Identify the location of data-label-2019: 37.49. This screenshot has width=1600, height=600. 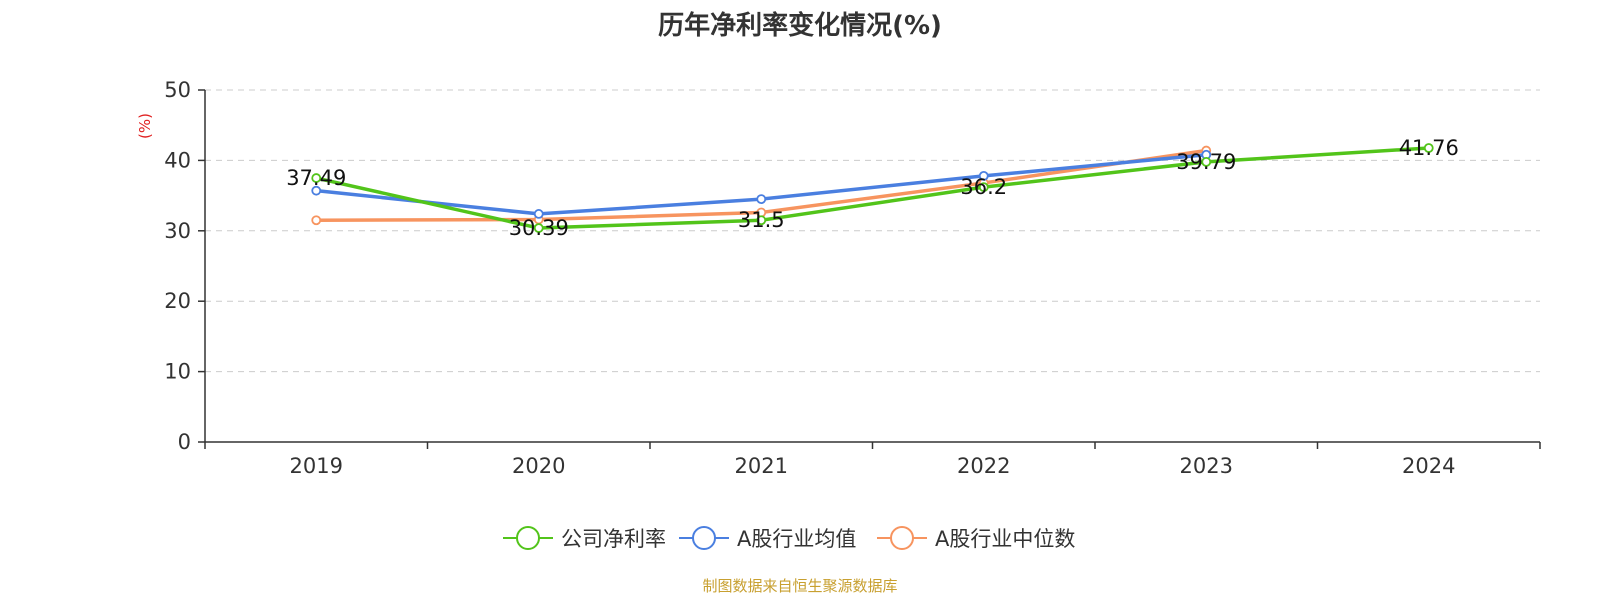
(316, 178).